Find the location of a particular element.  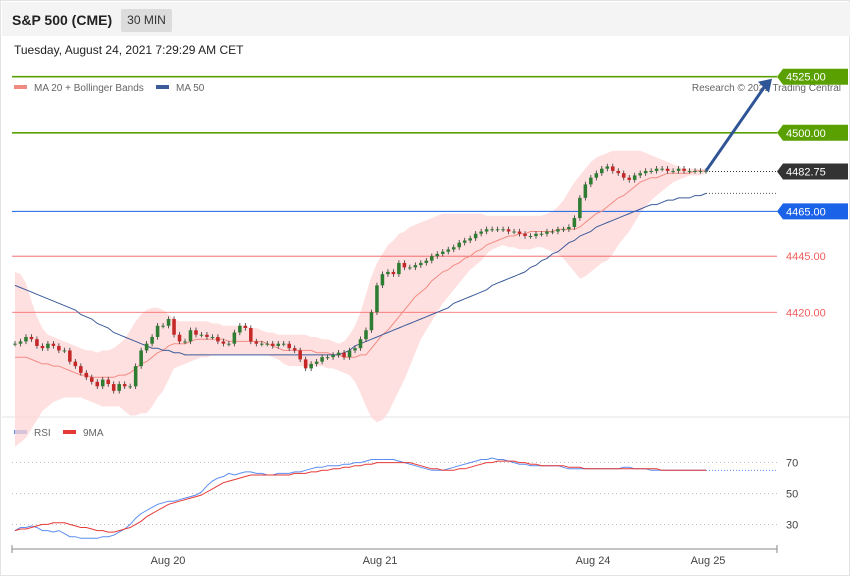

level-label-4482.75: 4482.75 is located at coordinates (806, 172).